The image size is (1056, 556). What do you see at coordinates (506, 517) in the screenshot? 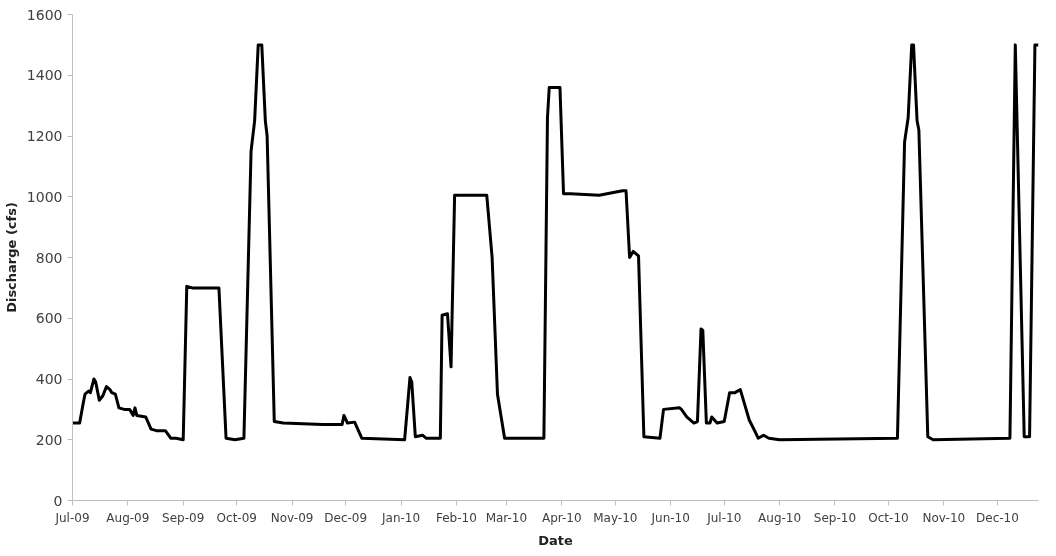
I see `x-tick-label: Mar-10` at bounding box center [506, 517].